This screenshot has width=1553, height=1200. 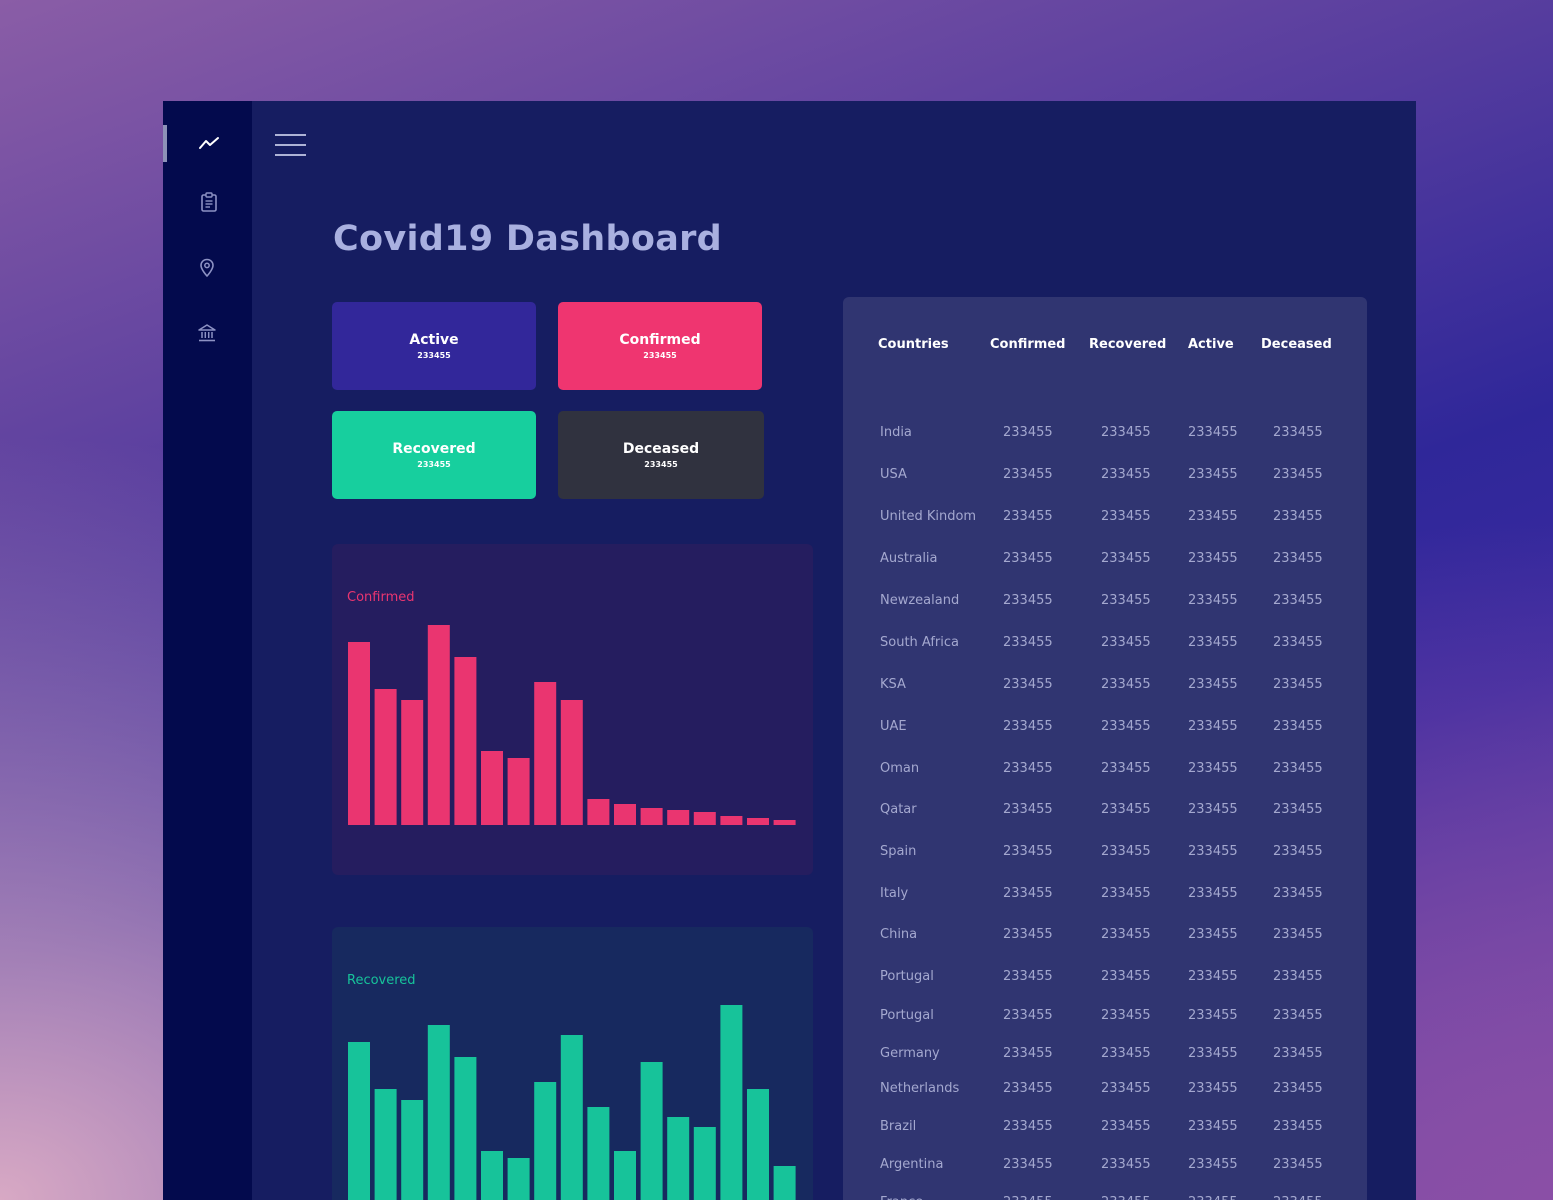 I want to click on clipboard-icon, so click(x=209, y=202).